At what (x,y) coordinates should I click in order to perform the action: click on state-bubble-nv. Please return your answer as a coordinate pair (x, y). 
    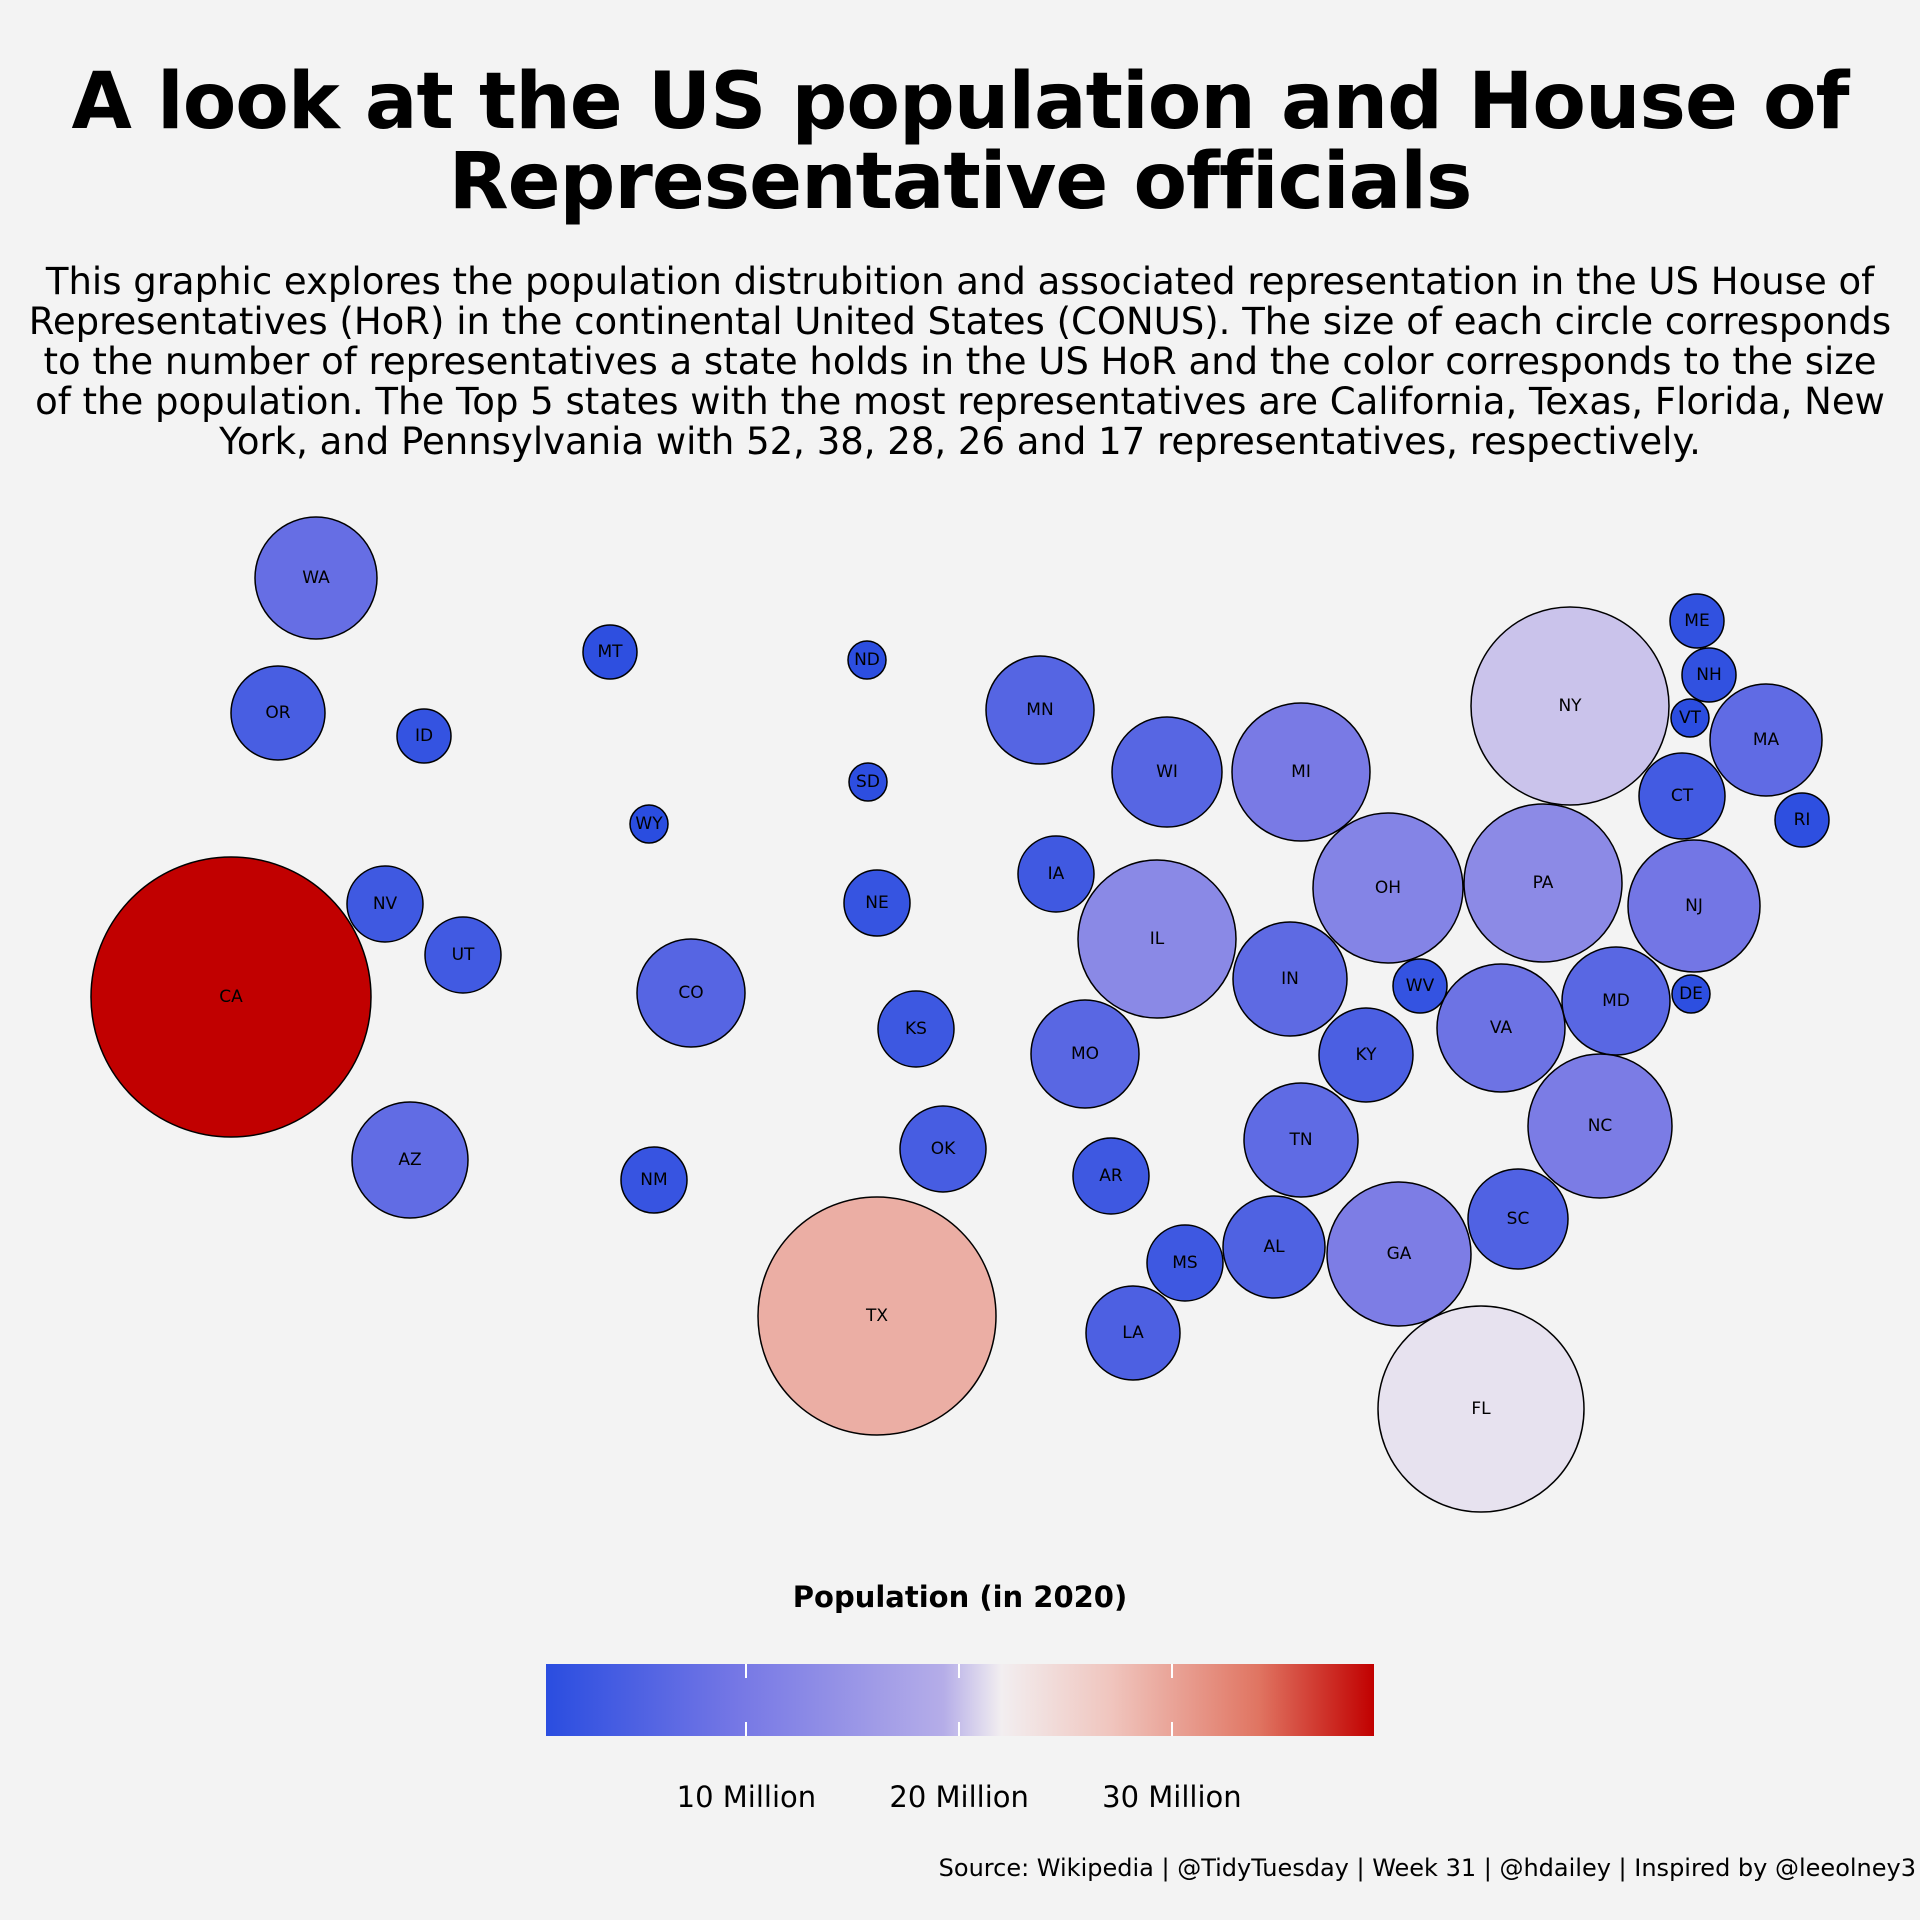
    Looking at the image, I should click on (385, 904).